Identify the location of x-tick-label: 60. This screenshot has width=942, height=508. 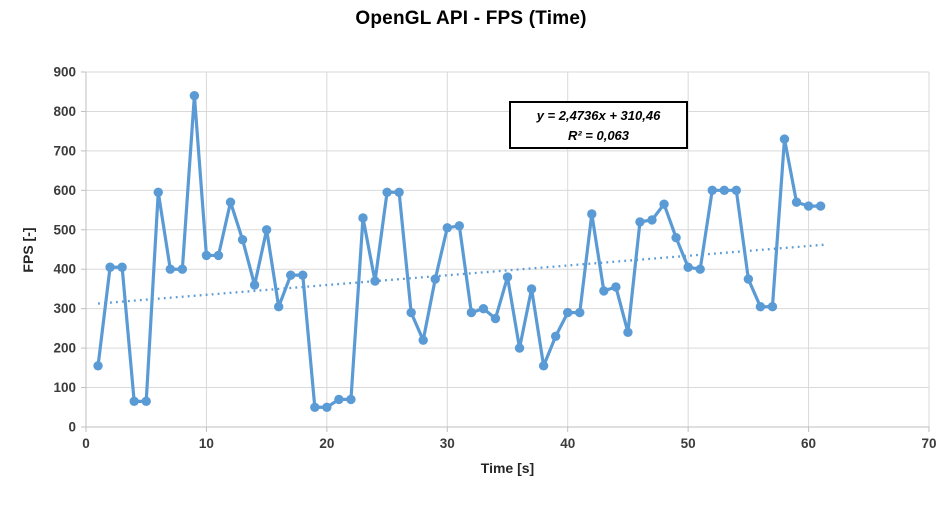
(808, 443).